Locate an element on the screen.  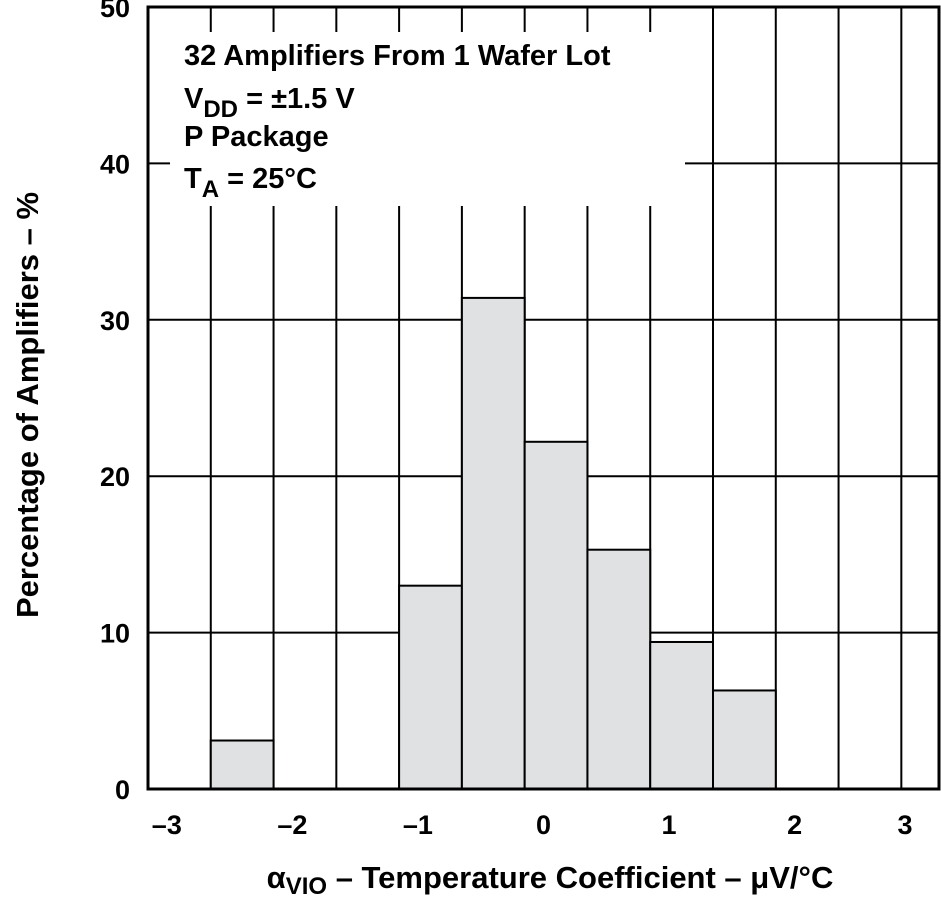
x-axis-title: αVIO – Temperature Coefficient – μV/°C is located at coordinates (550, 879).